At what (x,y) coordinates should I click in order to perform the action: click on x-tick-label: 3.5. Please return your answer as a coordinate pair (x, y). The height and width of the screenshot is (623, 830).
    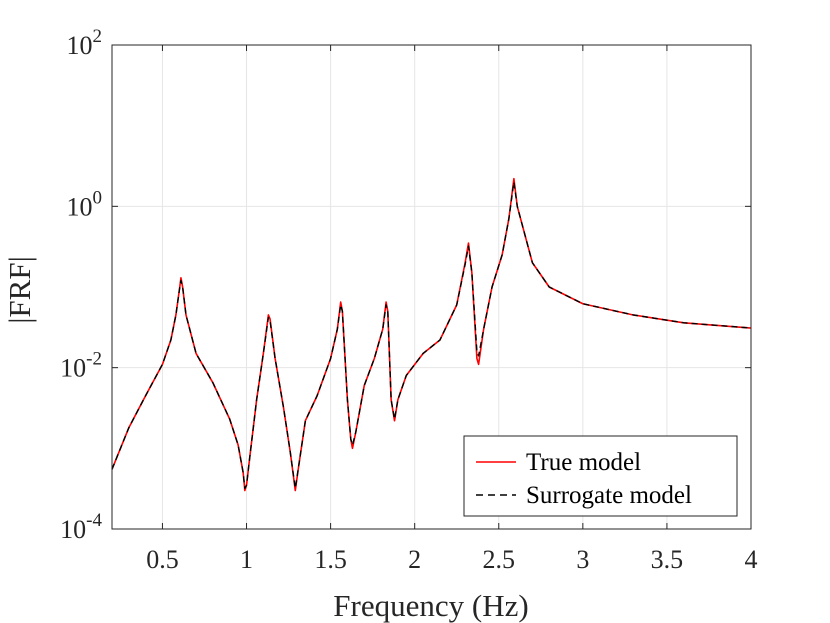
    Looking at the image, I should click on (667, 559).